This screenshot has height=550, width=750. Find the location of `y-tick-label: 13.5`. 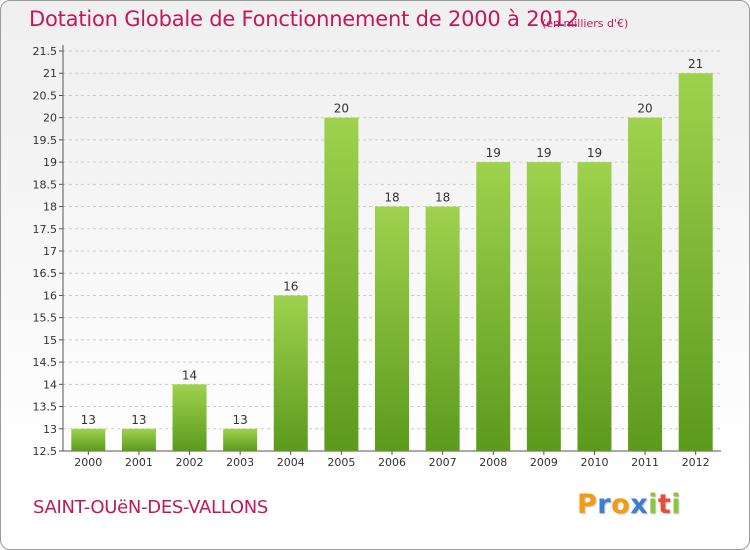

y-tick-label: 13.5 is located at coordinates (45, 407).